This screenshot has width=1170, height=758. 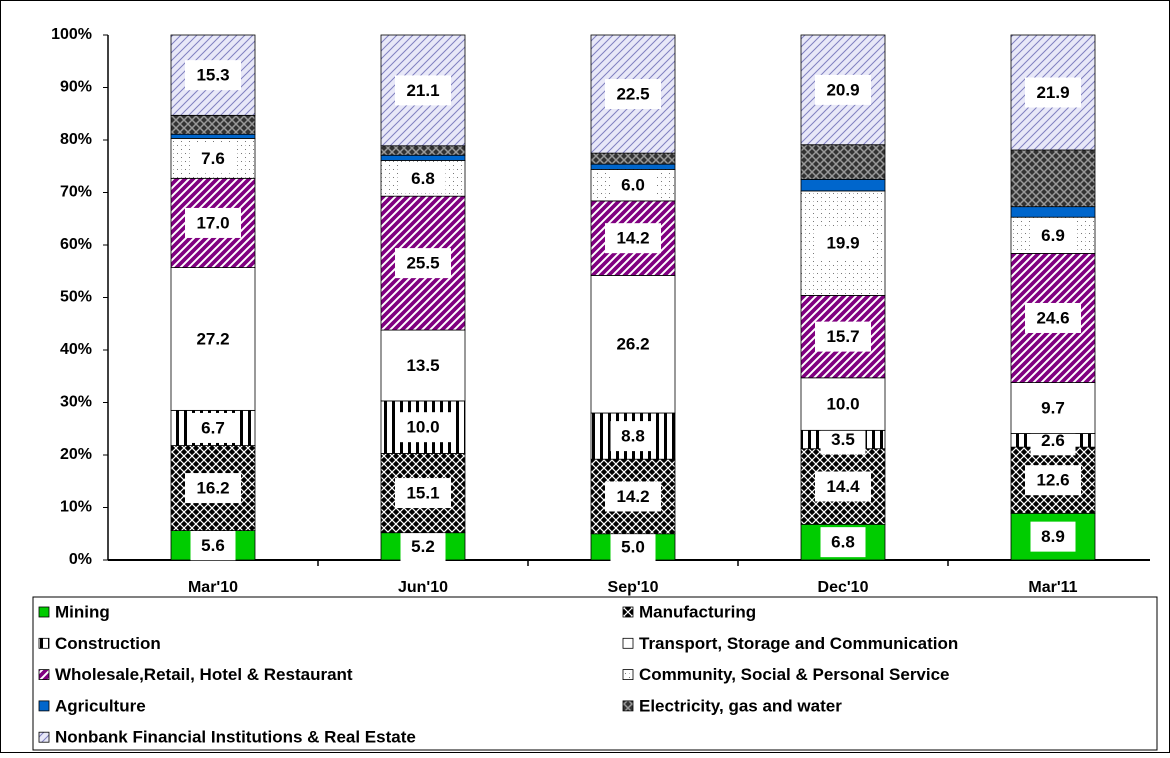 I want to click on legend-label: Manufacturing, so click(x=697, y=611).